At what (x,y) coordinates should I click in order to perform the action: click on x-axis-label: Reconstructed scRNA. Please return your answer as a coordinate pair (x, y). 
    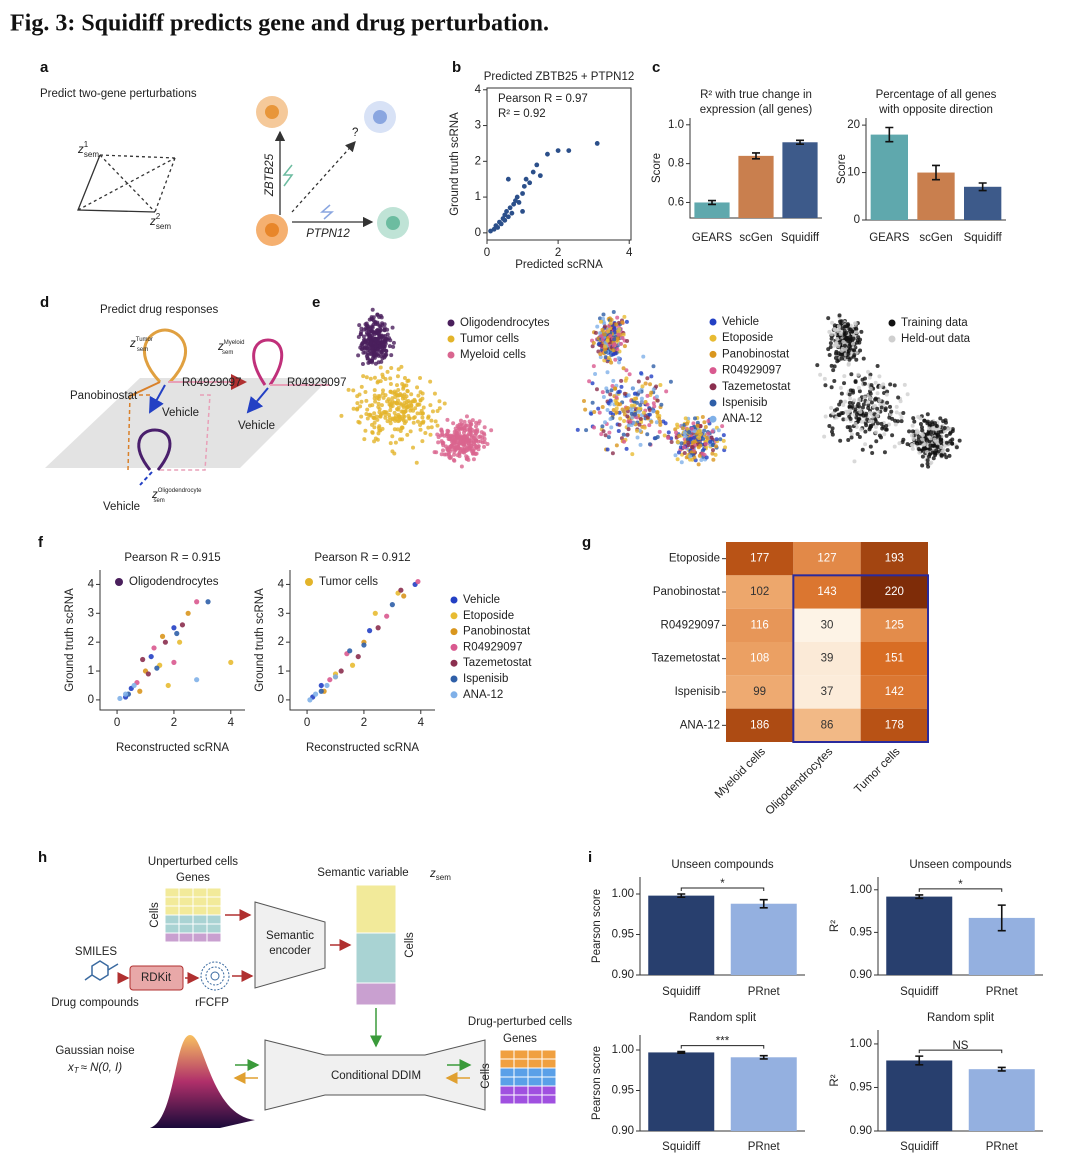
    Looking at the image, I should click on (362, 748).